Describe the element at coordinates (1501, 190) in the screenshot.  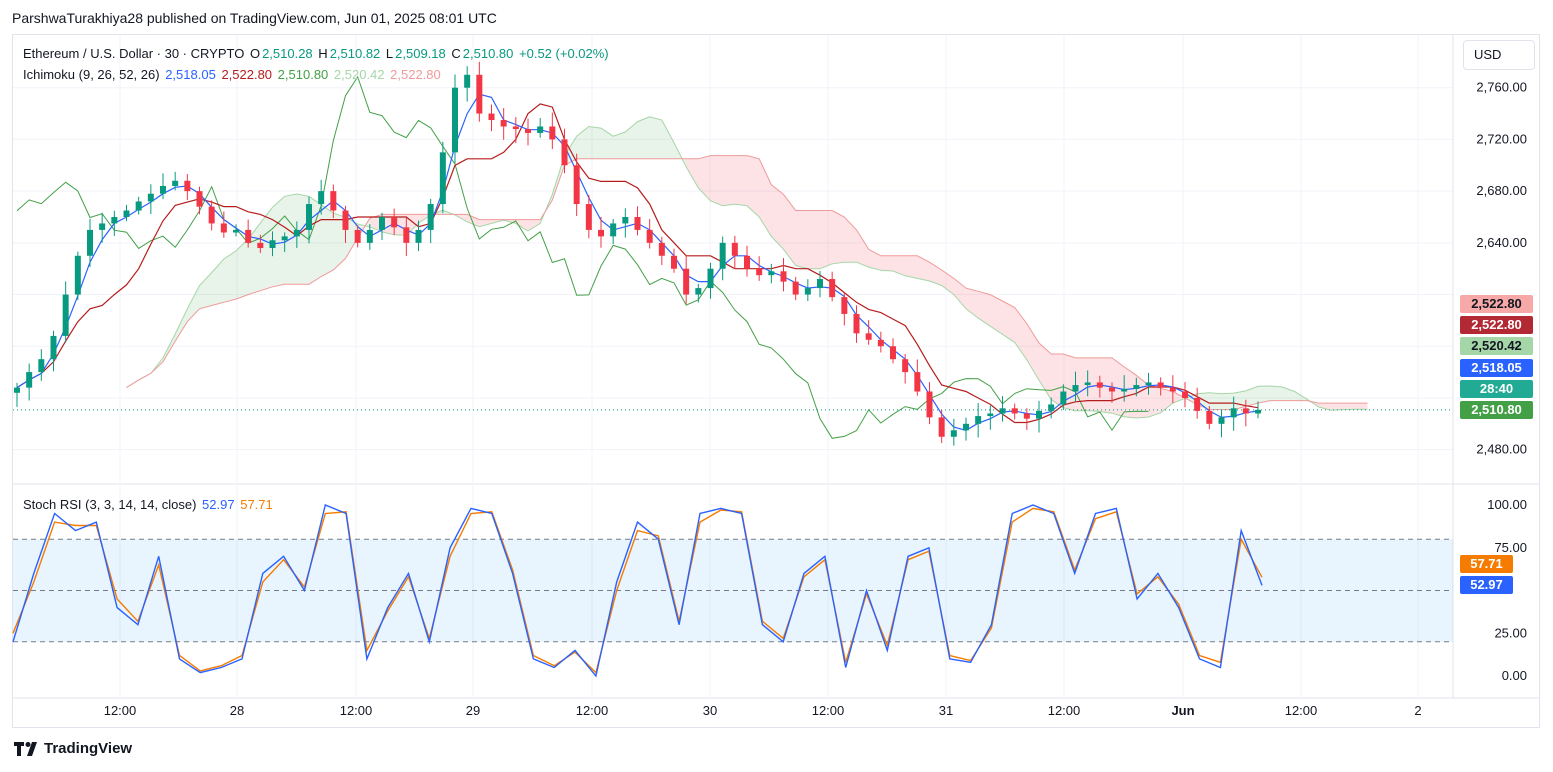
I see `price-tick-label: 2,680.00` at that location.